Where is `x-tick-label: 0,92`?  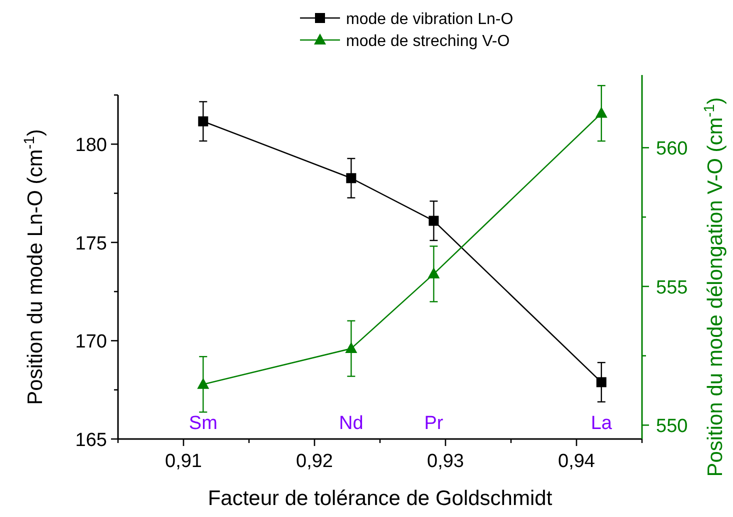
x-tick-label: 0,92 is located at coordinates (314, 461).